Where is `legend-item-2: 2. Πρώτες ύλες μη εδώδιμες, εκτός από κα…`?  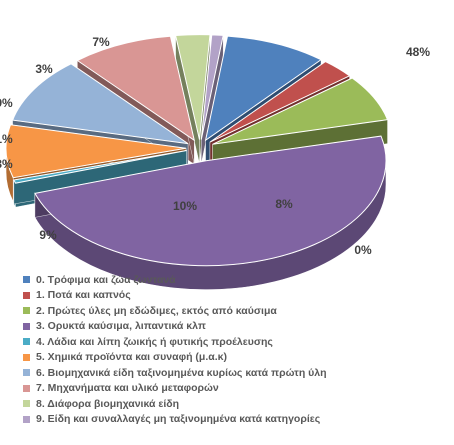 legend-item-2: 2. Πρώτες ύλες μη εδώδιμες, εκτός από κα… is located at coordinates (175, 311).